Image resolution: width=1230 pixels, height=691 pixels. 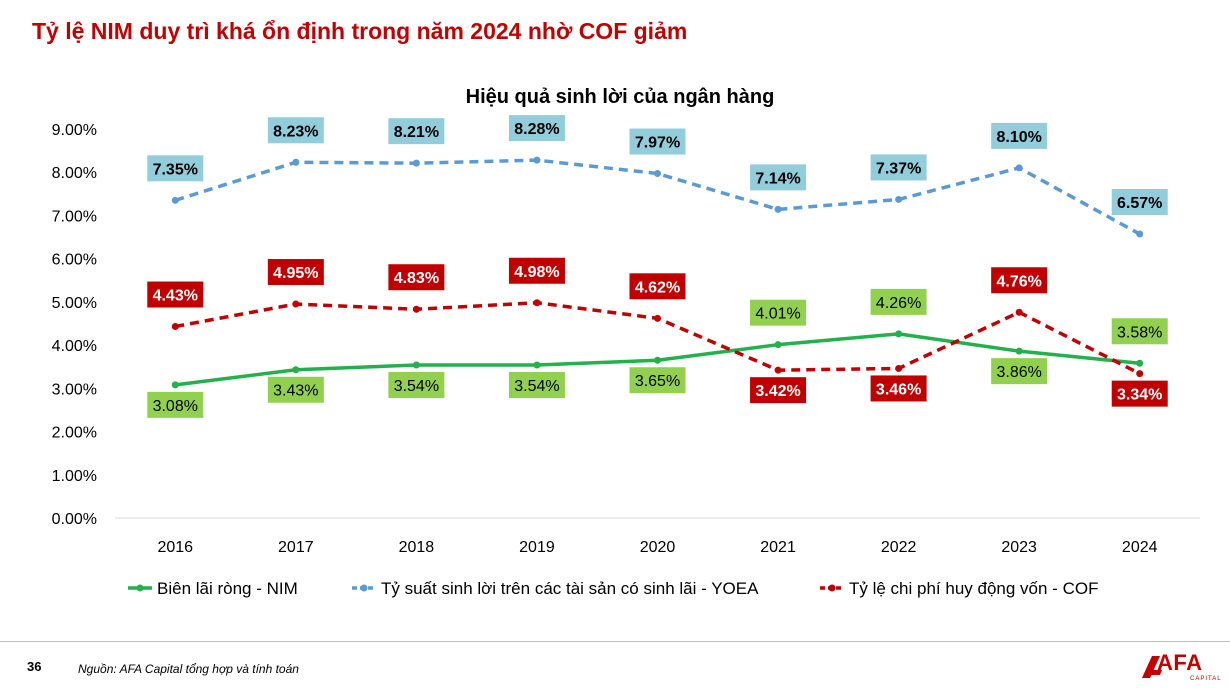 I want to click on data-label: 4.26%, so click(x=898, y=303).